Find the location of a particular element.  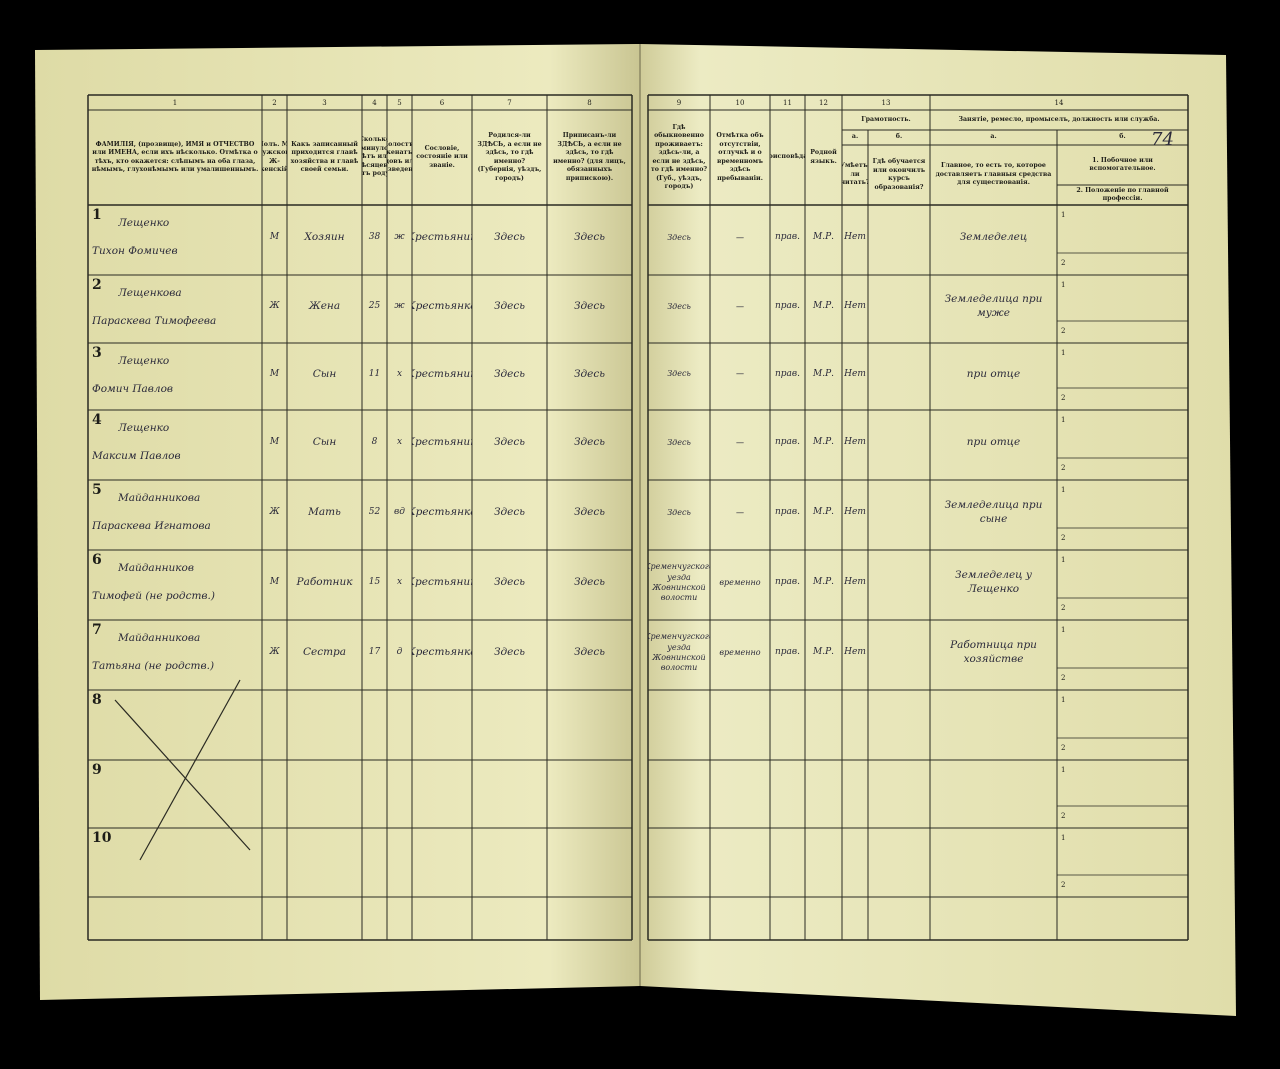

column-number: 3 is located at coordinates (324, 102).